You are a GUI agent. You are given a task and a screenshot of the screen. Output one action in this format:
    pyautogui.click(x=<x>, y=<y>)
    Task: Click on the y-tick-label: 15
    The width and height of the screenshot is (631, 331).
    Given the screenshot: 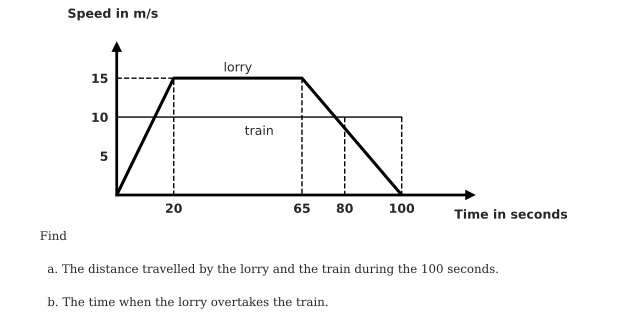 What is the action you would take?
    pyautogui.click(x=100, y=79)
    